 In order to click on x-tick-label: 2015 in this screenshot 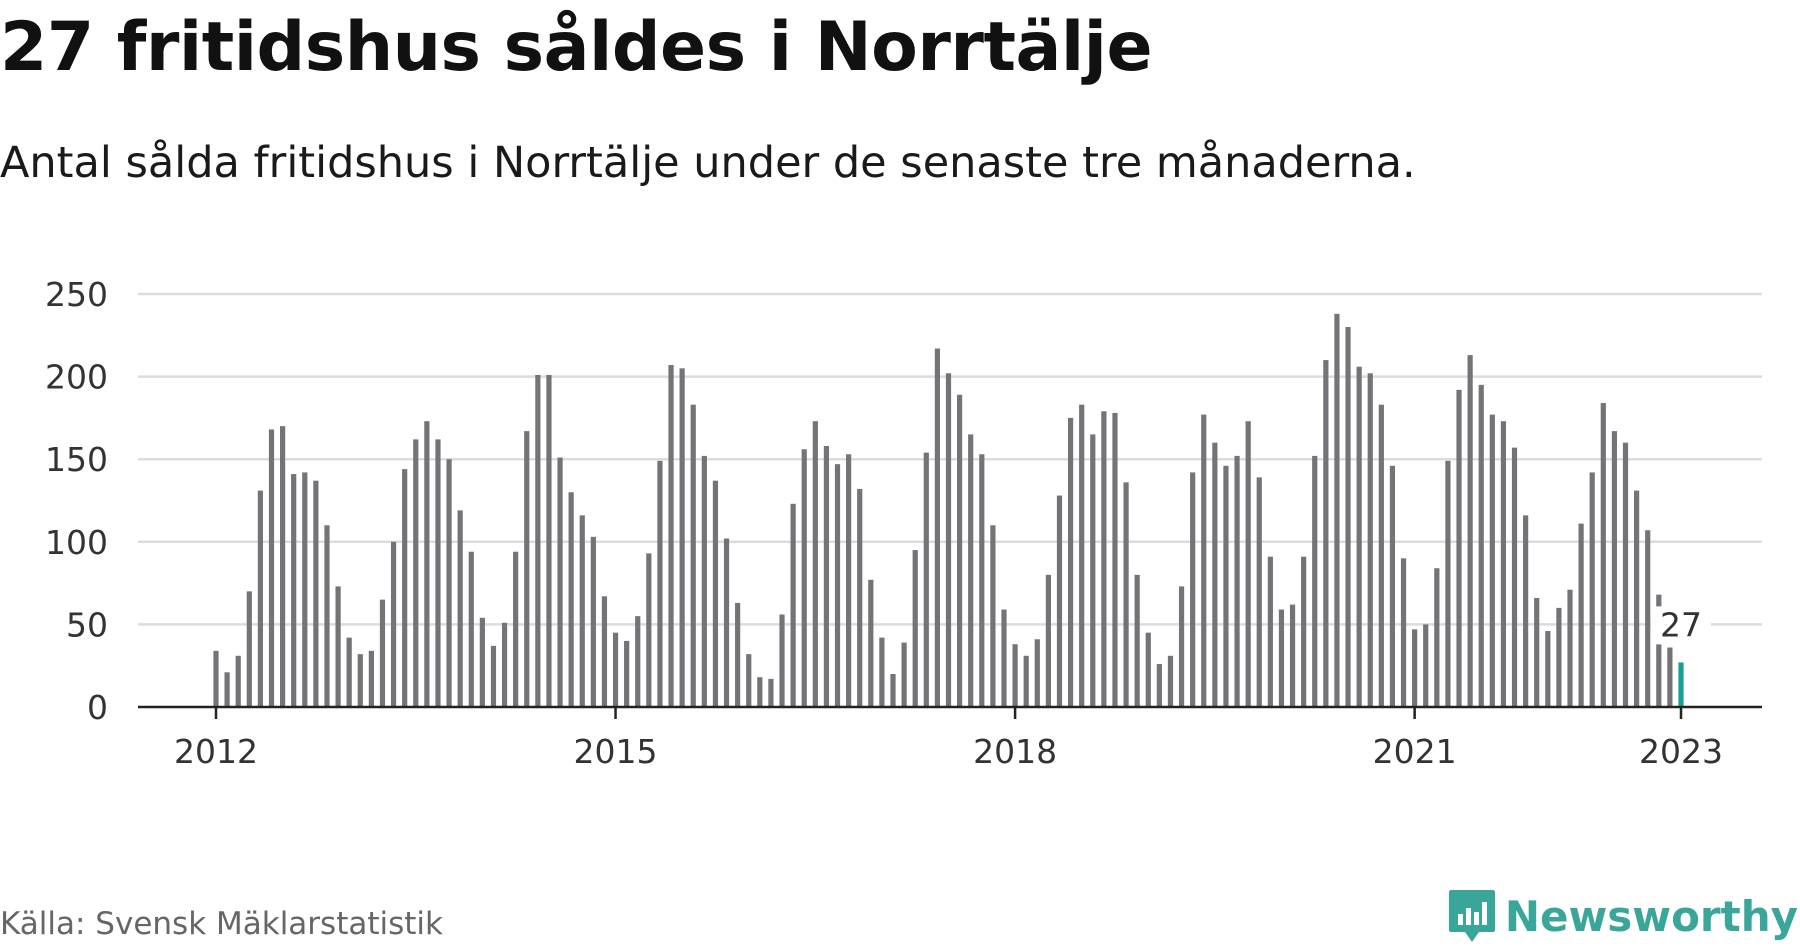, I will do `click(616, 751)`.